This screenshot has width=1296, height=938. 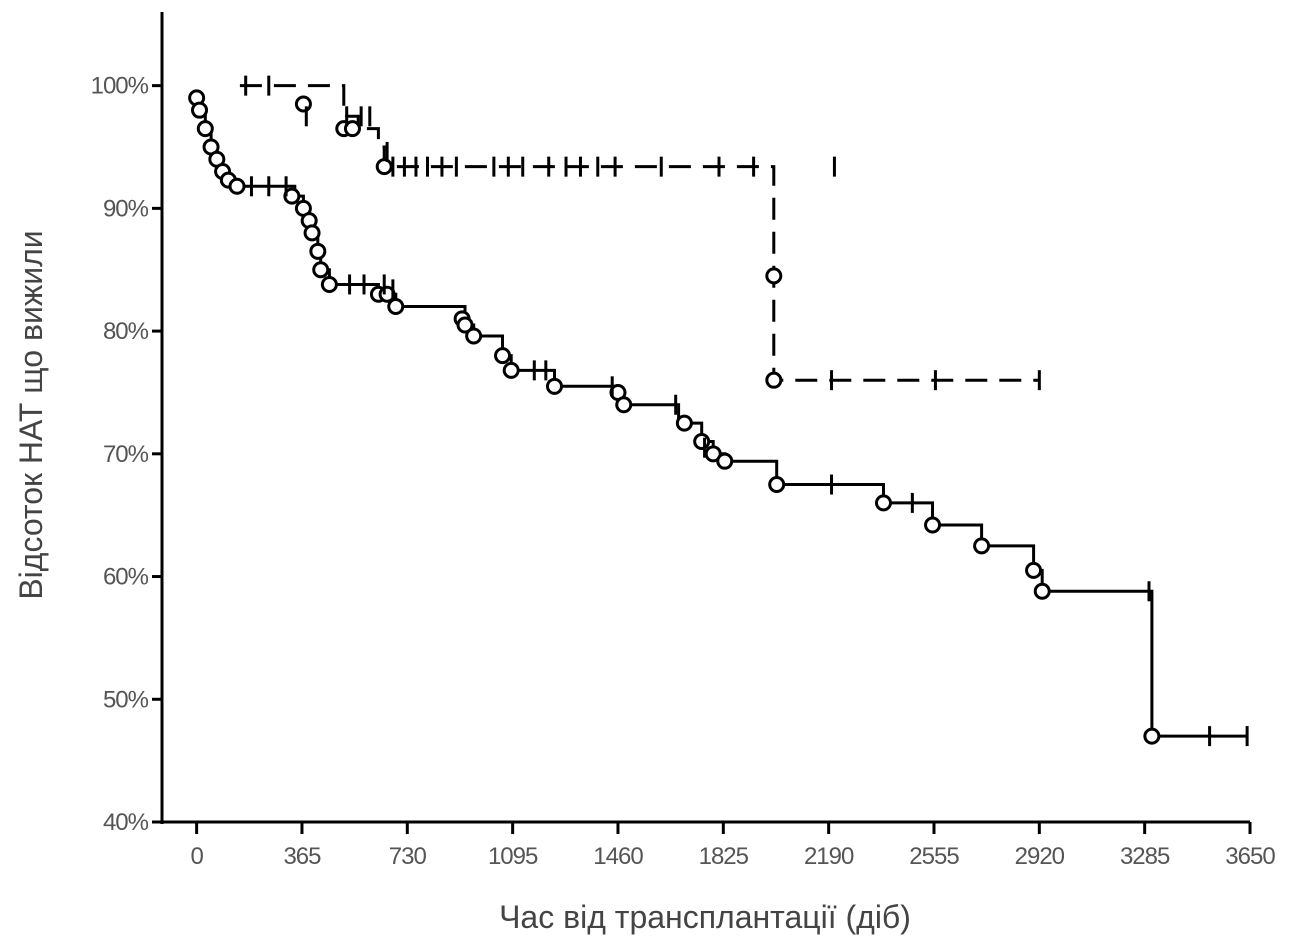 I want to click on y-tick-label: 70%, so click(x=126, y=454).